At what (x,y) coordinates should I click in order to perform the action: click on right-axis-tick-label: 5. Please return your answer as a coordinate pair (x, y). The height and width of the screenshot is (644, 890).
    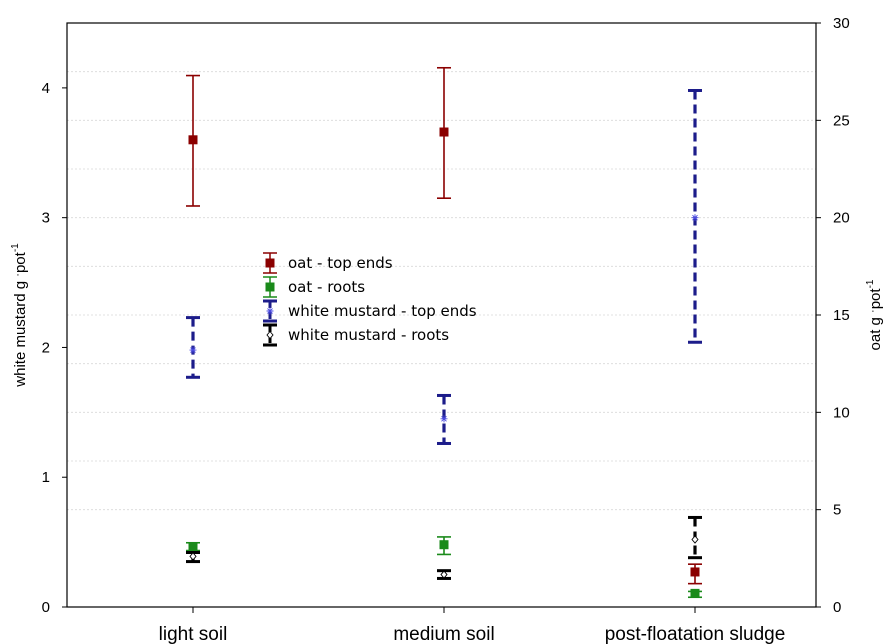
    Looking at the image, I should click on (837, 510).